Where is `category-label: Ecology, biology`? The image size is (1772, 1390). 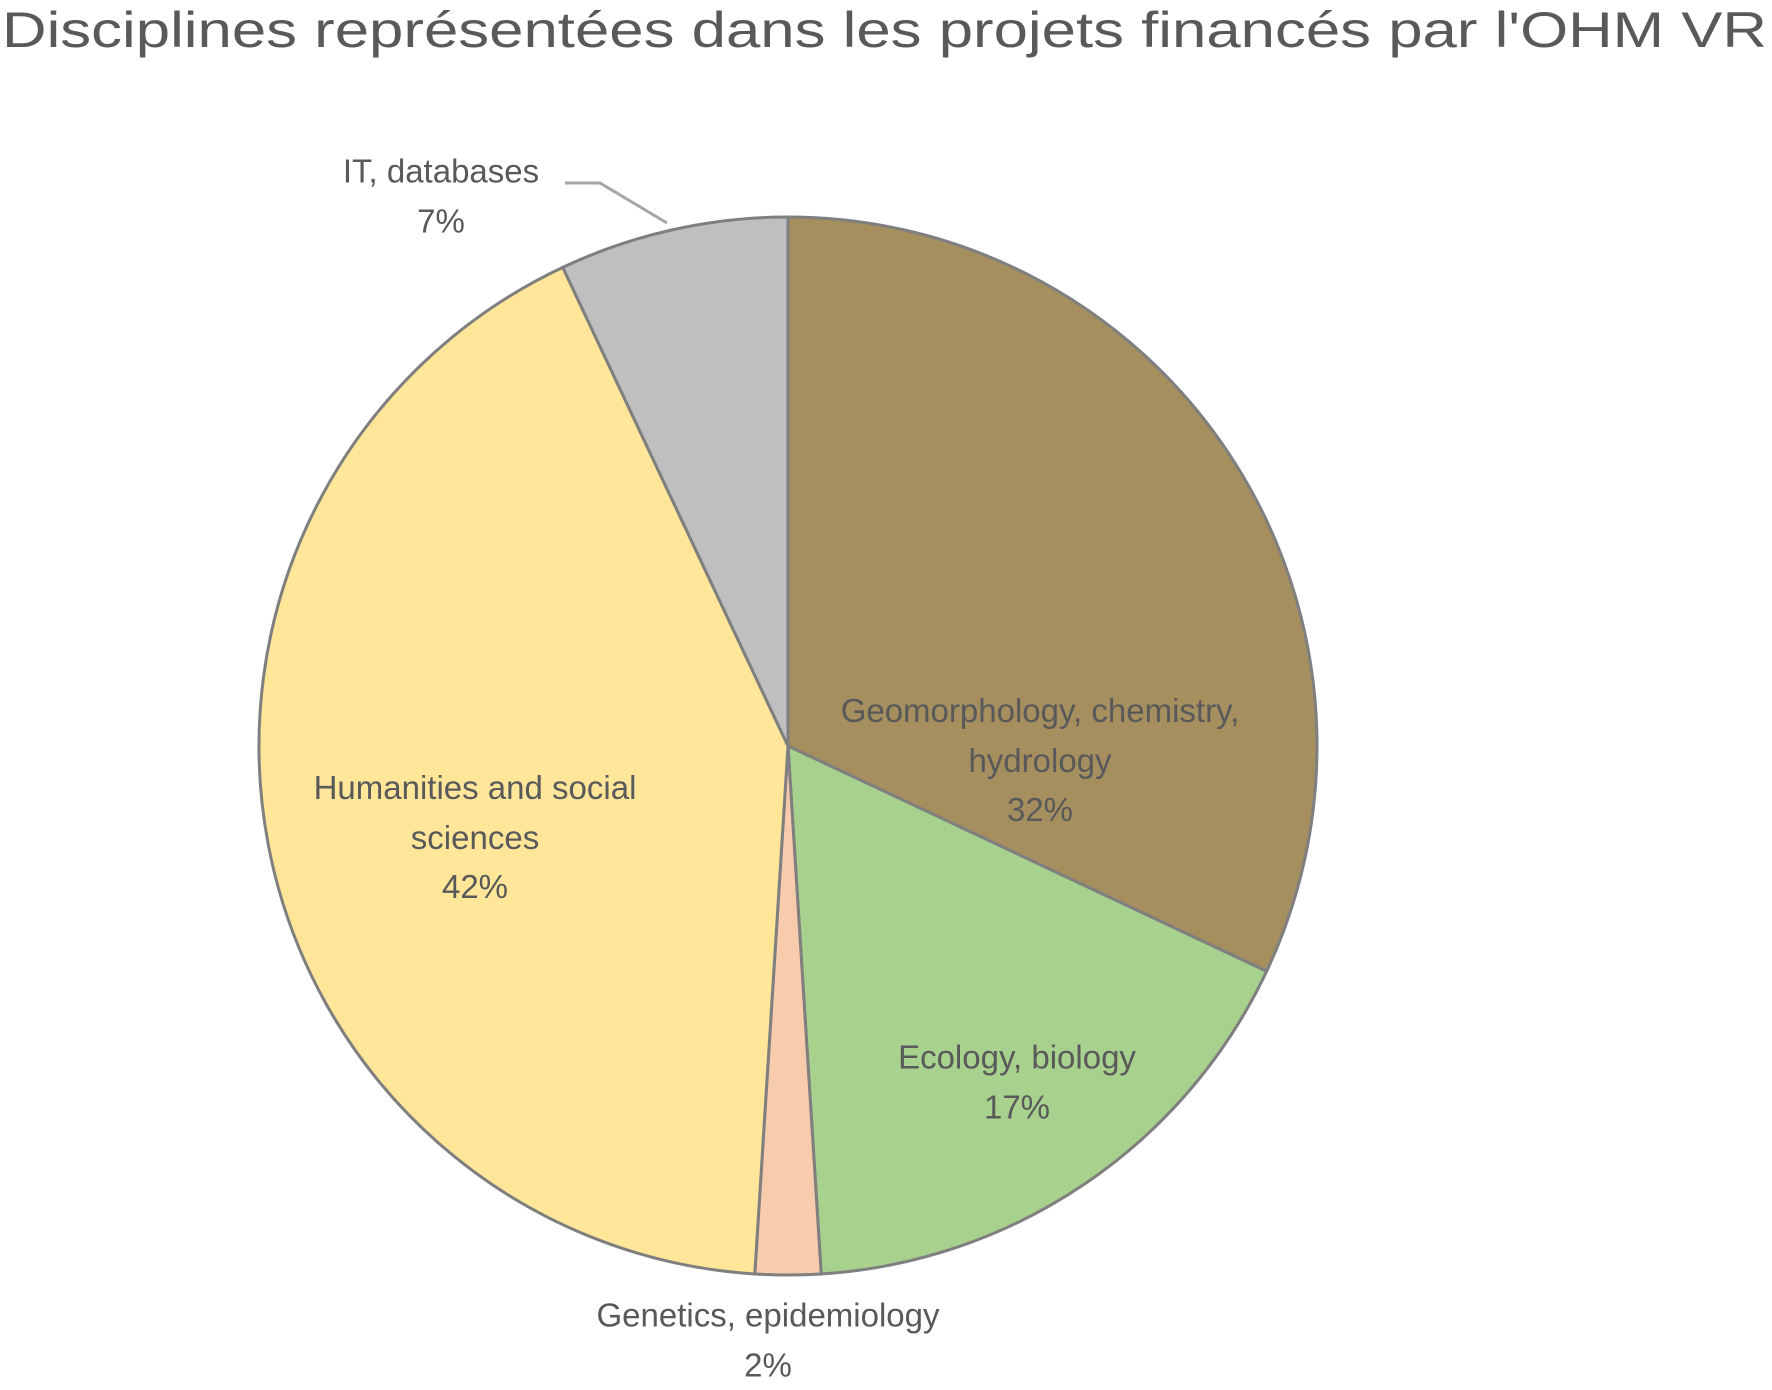 category-label: Ecology, biology is located at coordinates (1017, 1057).